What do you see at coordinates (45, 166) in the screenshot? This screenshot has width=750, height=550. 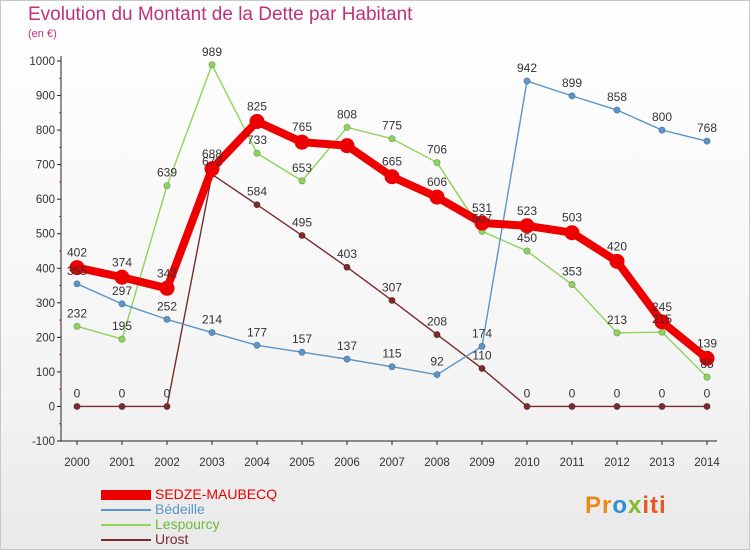 I see `y-tick-label: 700` at bounding box center [45, 166].